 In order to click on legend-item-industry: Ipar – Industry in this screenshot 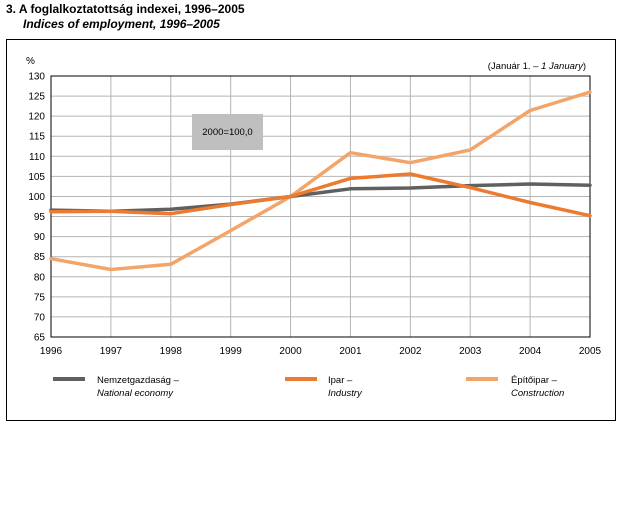, I will do `click(324, 387)`.